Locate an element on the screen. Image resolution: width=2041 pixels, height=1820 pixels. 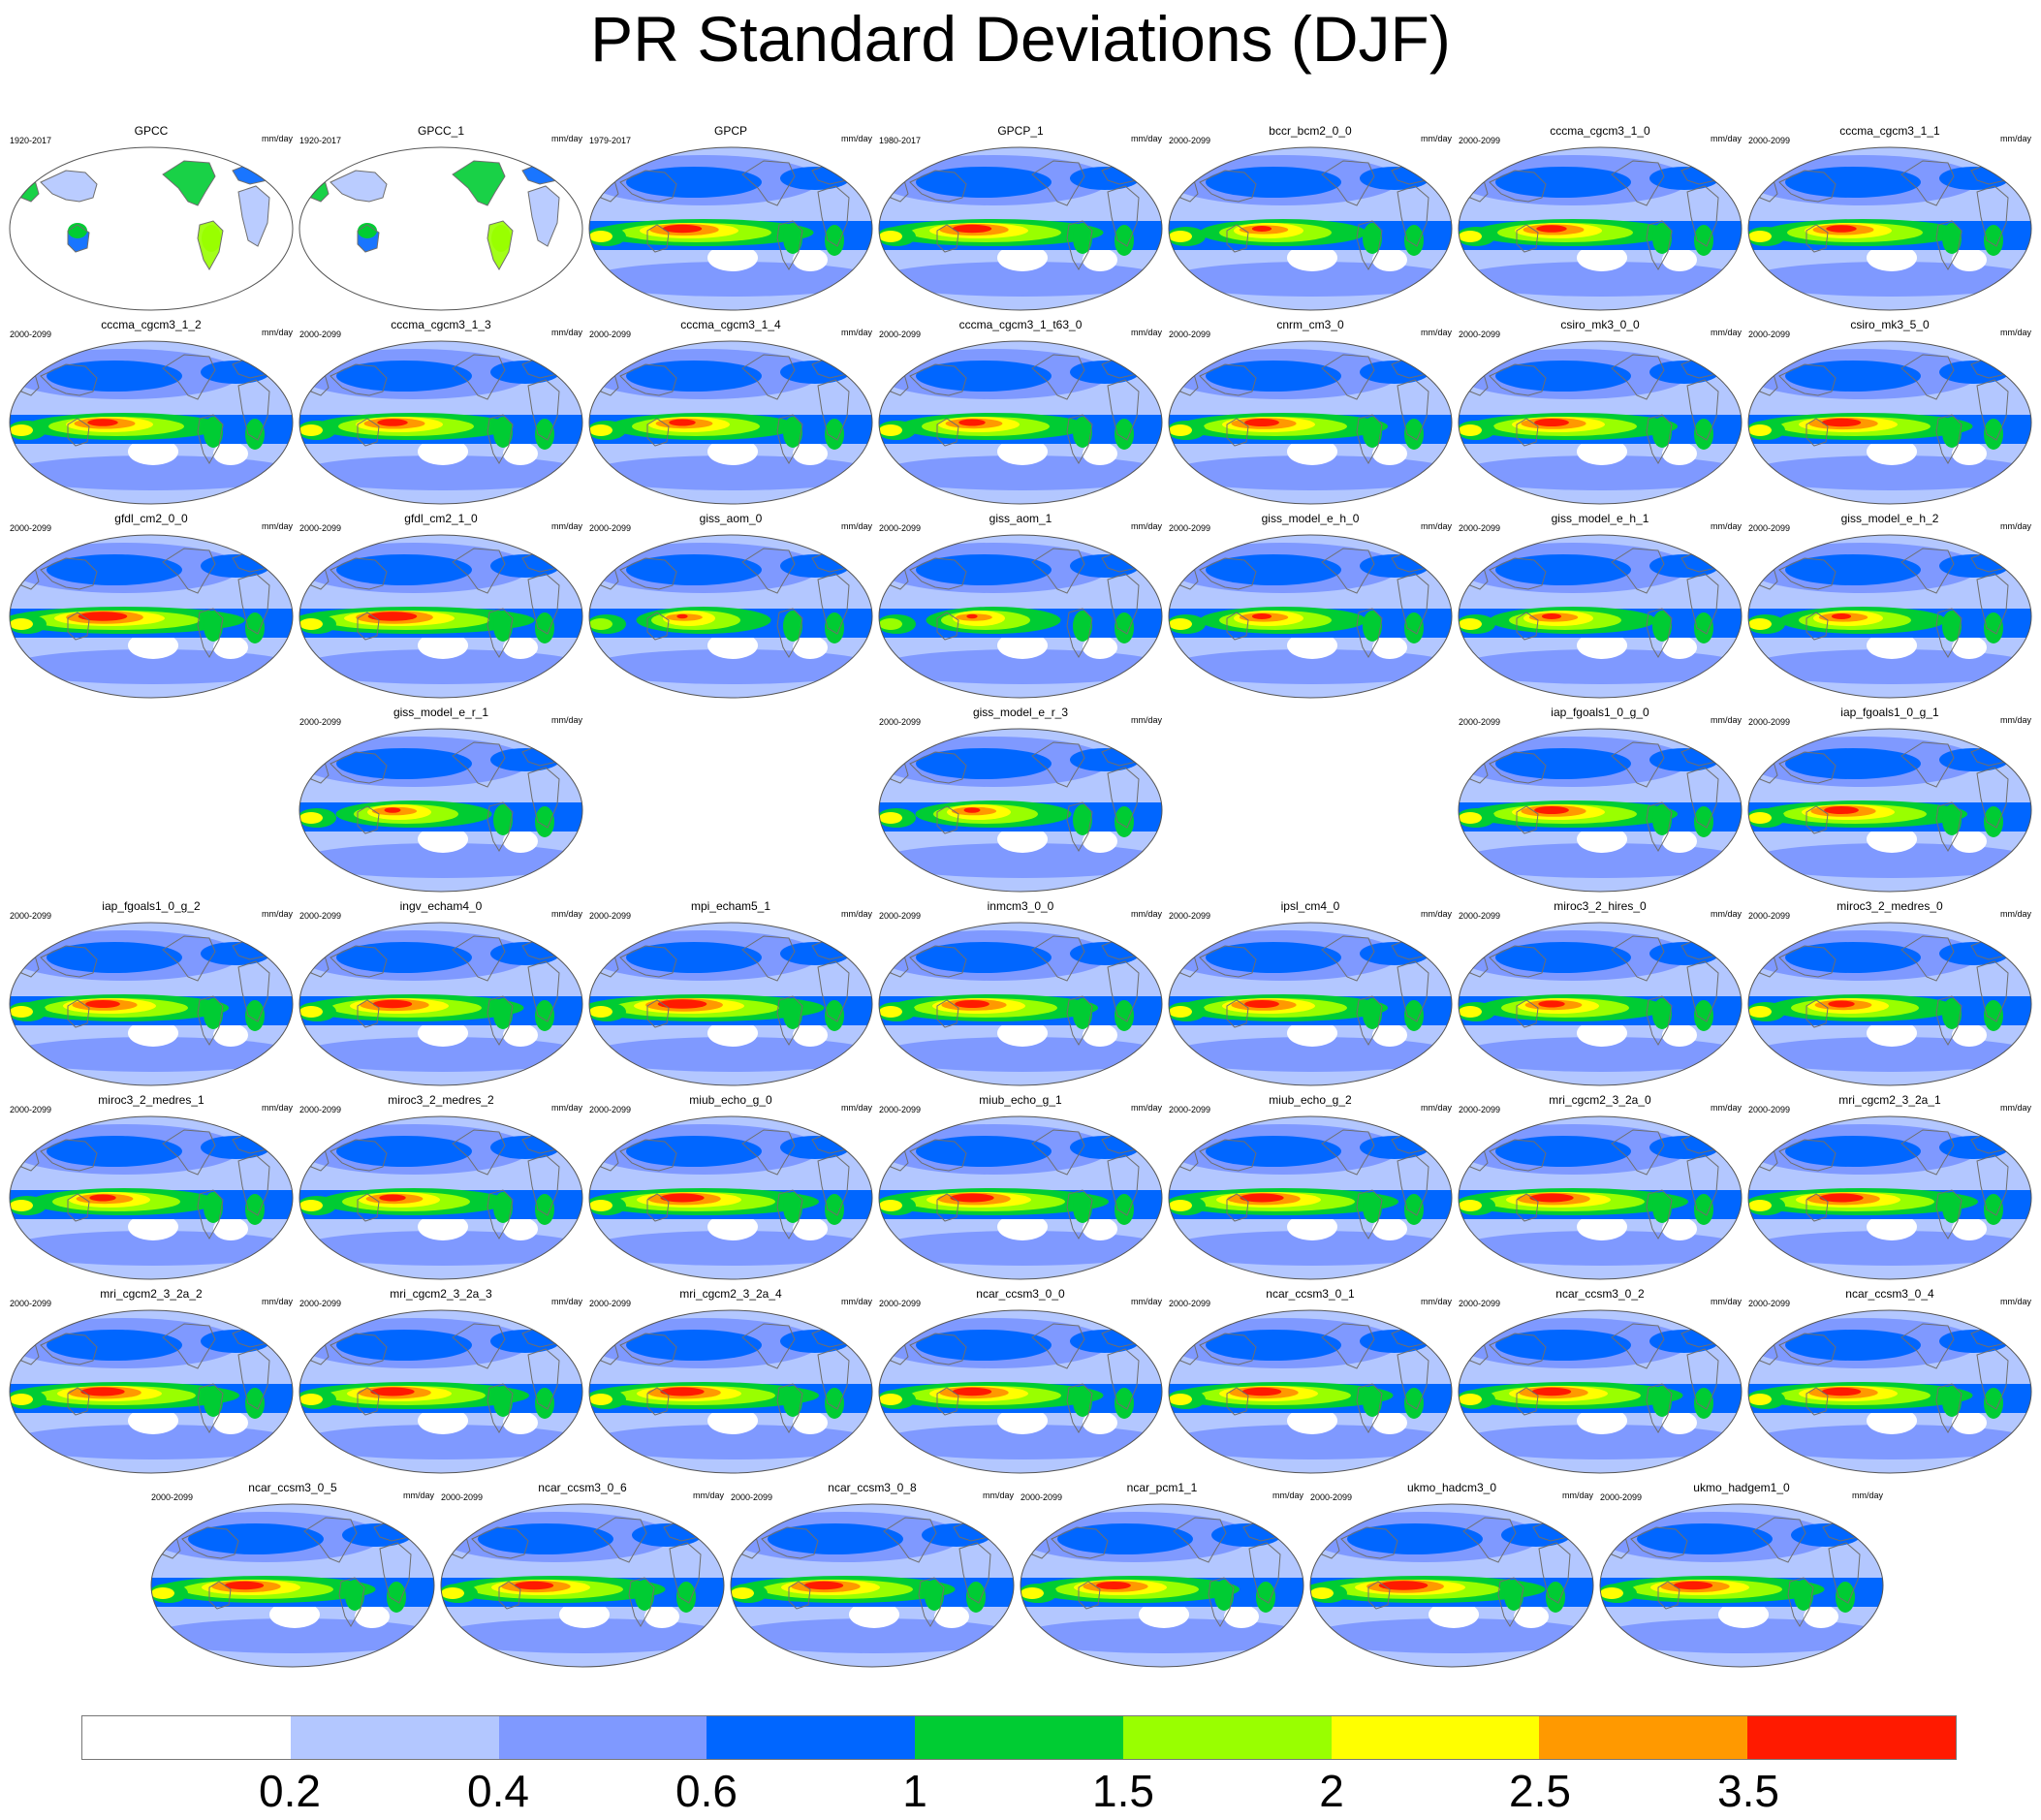
panel-title: cccma_cgcm3_1_t63_0 is located at coordinates (1020, 324).